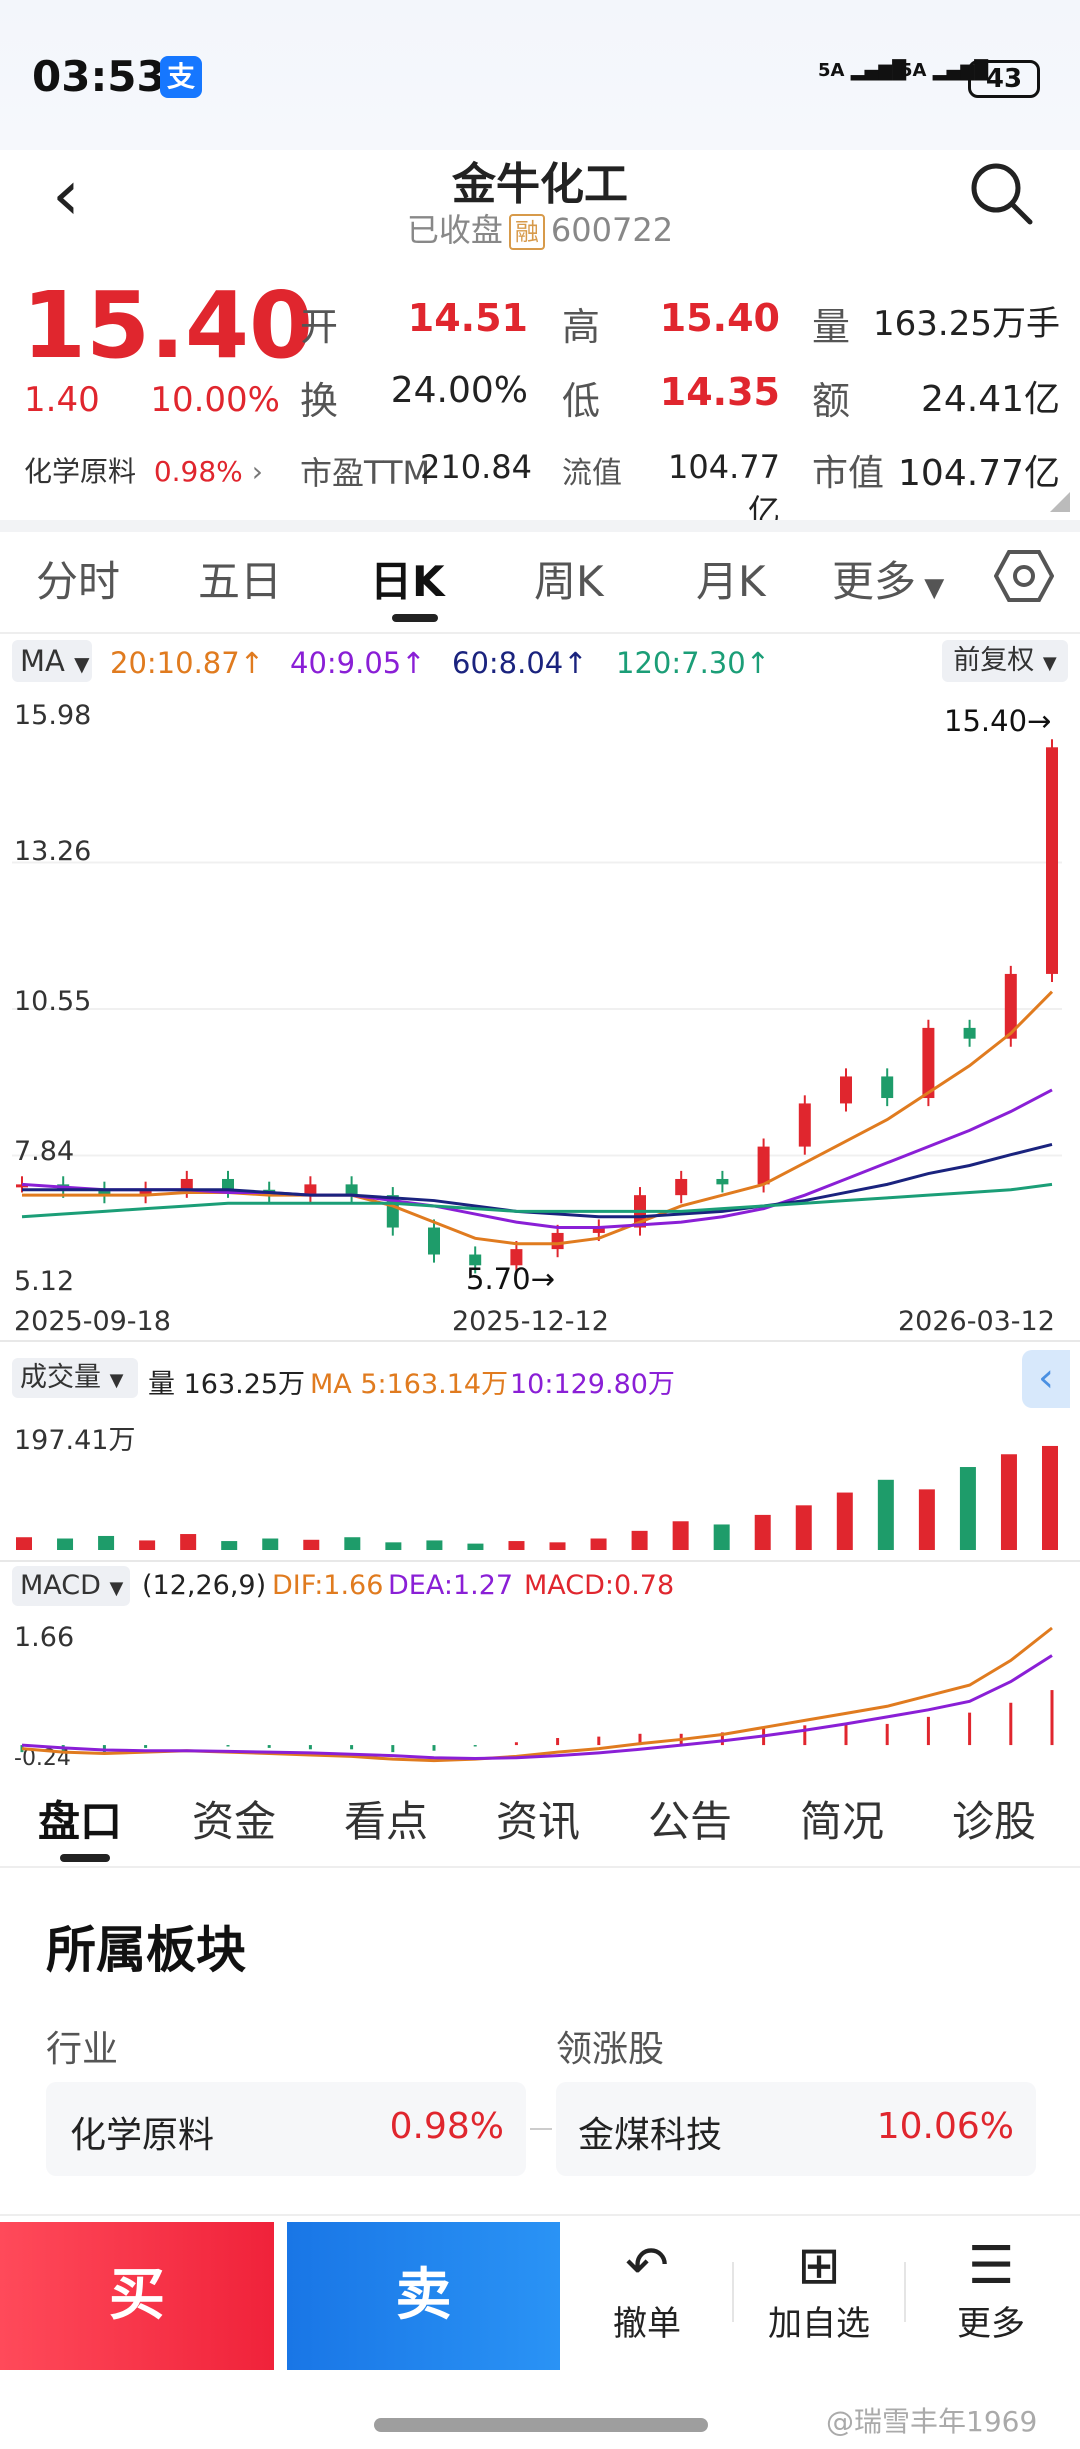  I want to click on ma60-value: 60:8.04↑, so click(520, 663).